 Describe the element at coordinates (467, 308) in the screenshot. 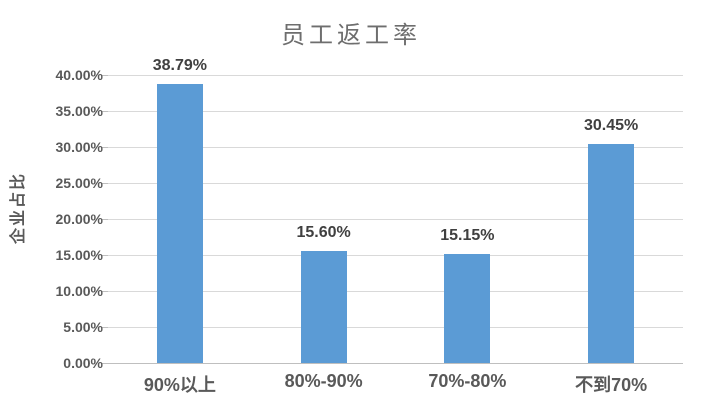

I see `bar-70%-80%` at that location.